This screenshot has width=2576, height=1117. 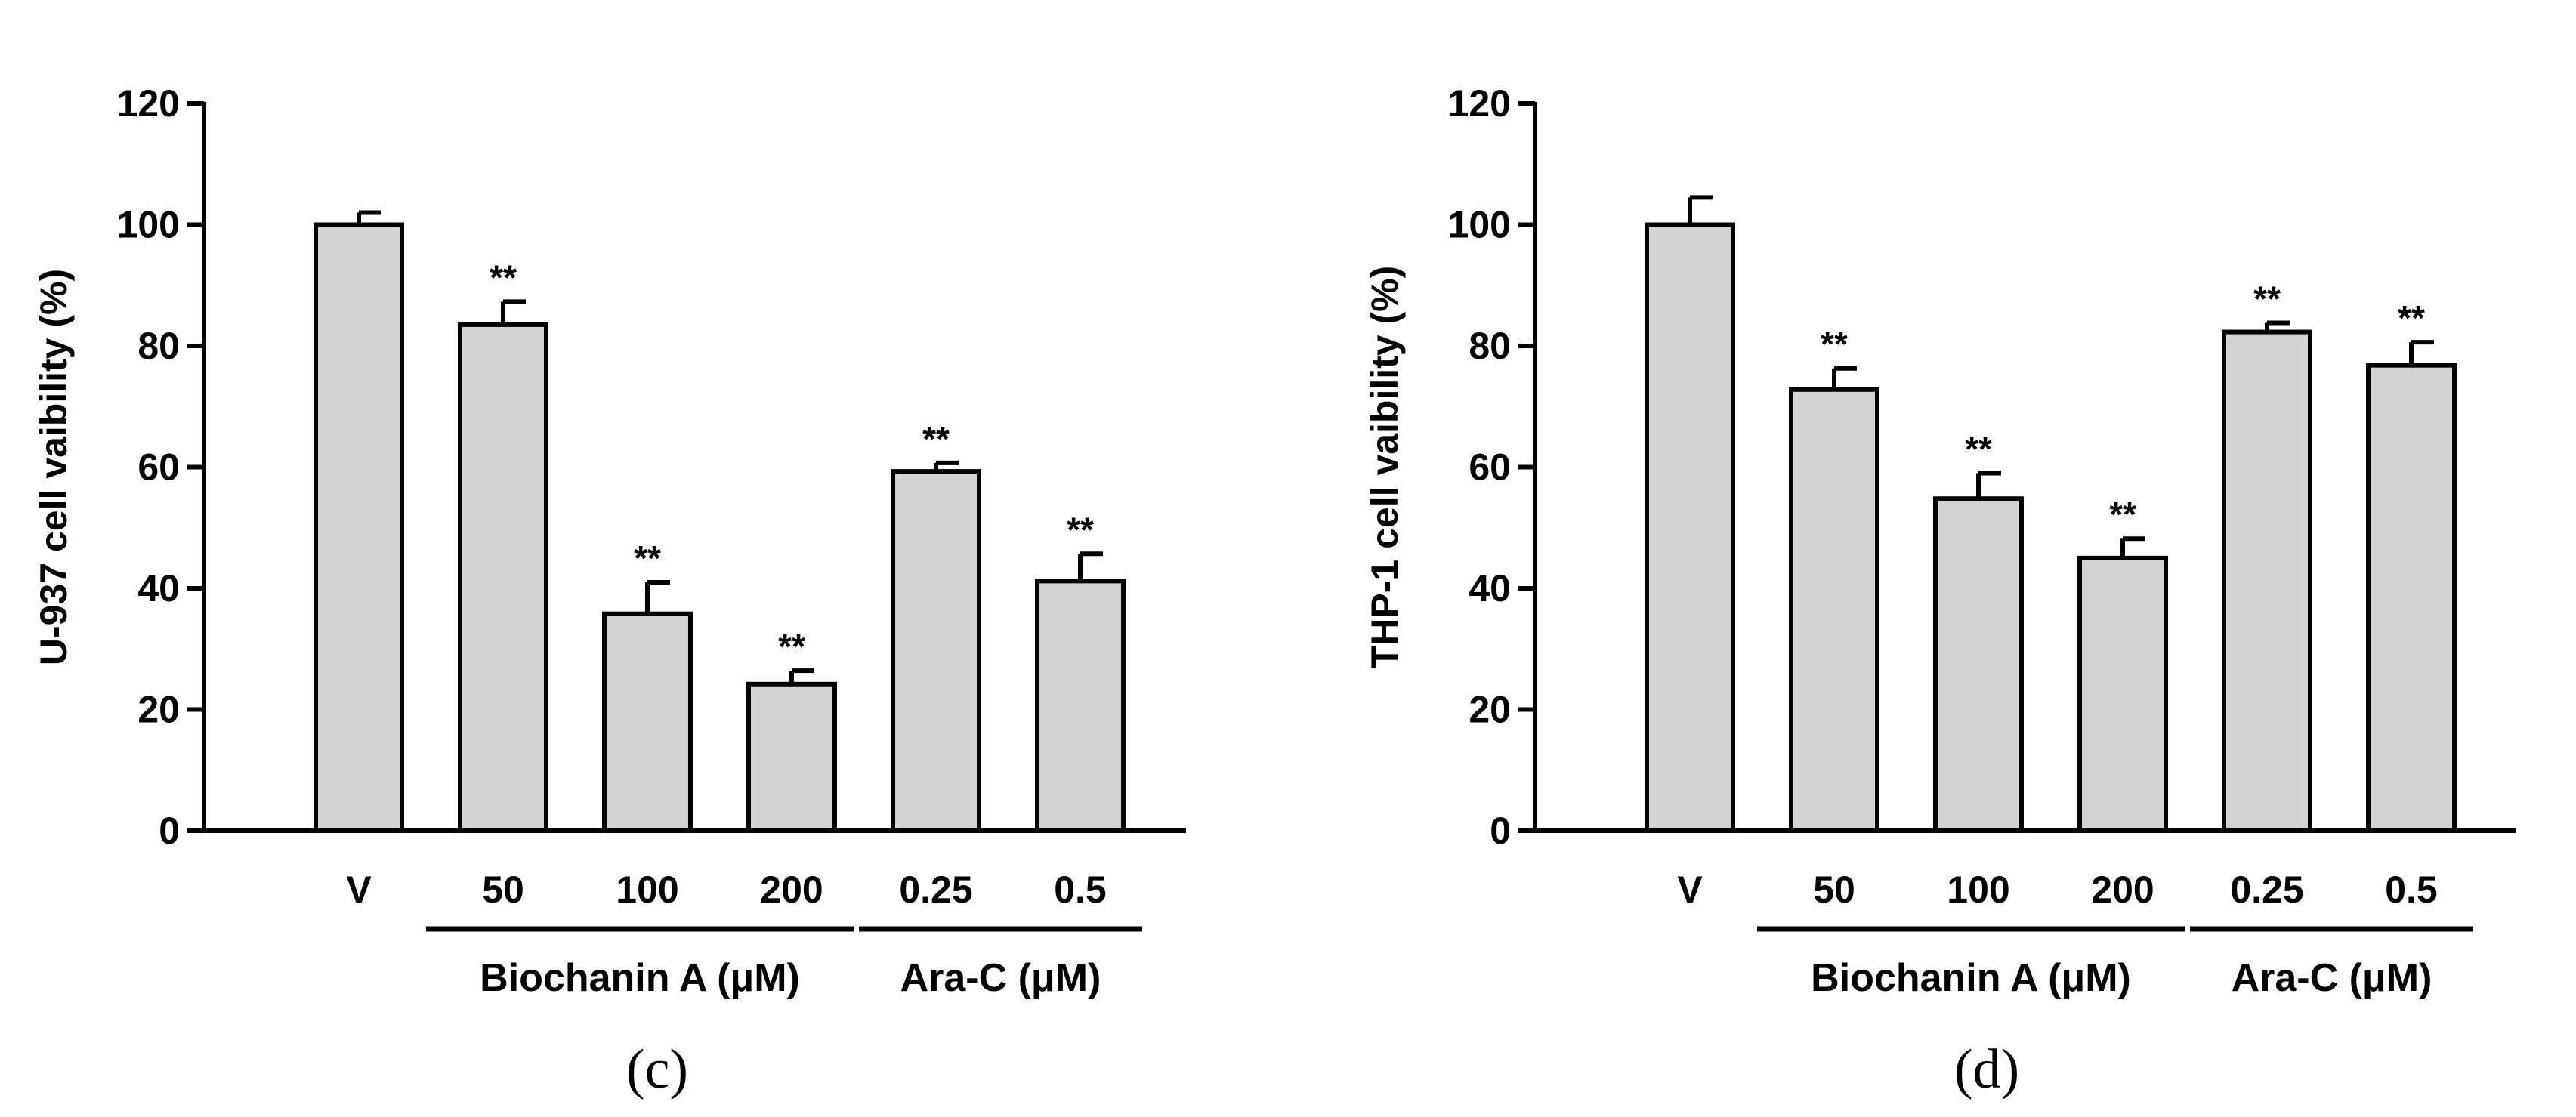 I want to click on panel-label: (d), so click(x=1986, y=1069).